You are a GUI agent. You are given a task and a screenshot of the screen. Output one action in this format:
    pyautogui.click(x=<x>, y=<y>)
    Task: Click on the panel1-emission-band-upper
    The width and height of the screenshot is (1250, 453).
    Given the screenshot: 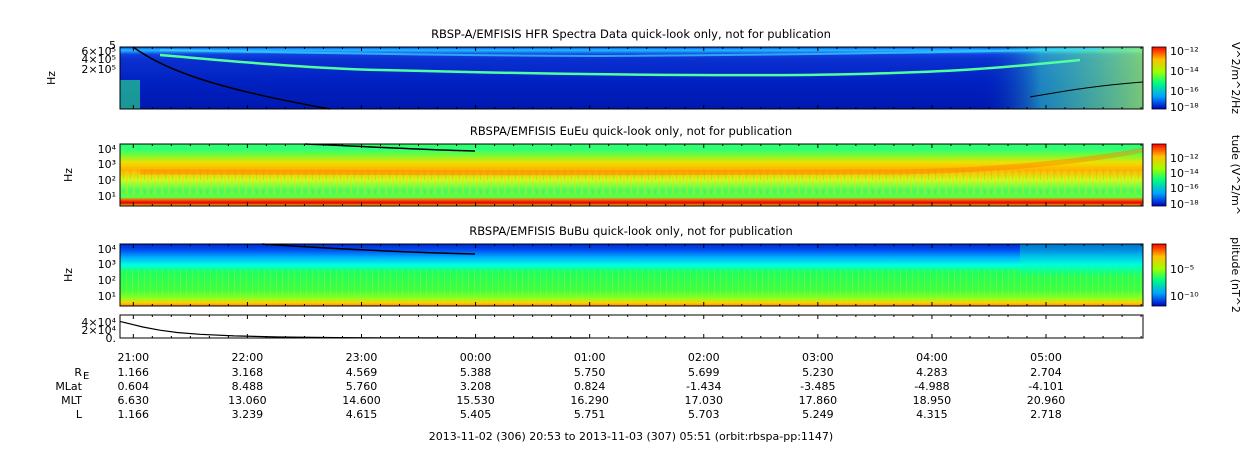 What is the action you would take?
    pyautogui.click(x=630, y=53)
    